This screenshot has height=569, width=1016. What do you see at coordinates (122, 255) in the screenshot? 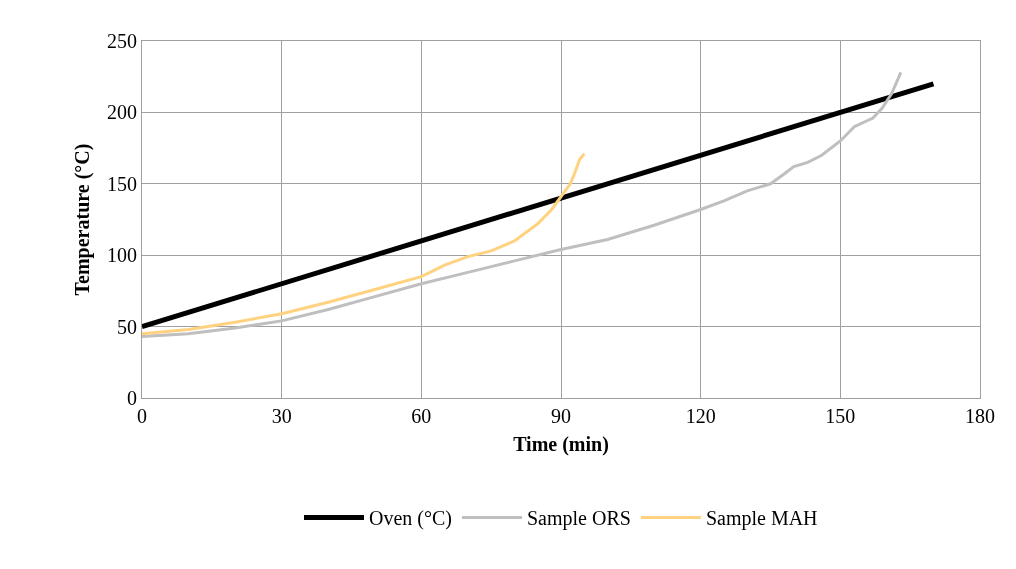
I see `y-tick-label: 100` at bounding box center [122, 255].